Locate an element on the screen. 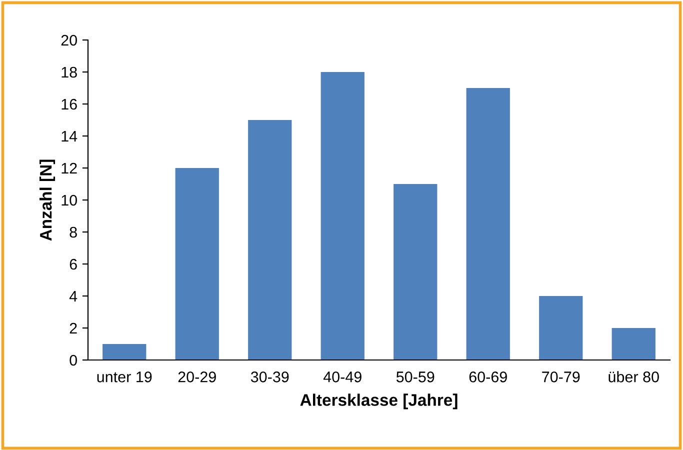 This screenshot has width=683, height=450. x-tick-label: 40-49 is located at coordinates (342, 377).